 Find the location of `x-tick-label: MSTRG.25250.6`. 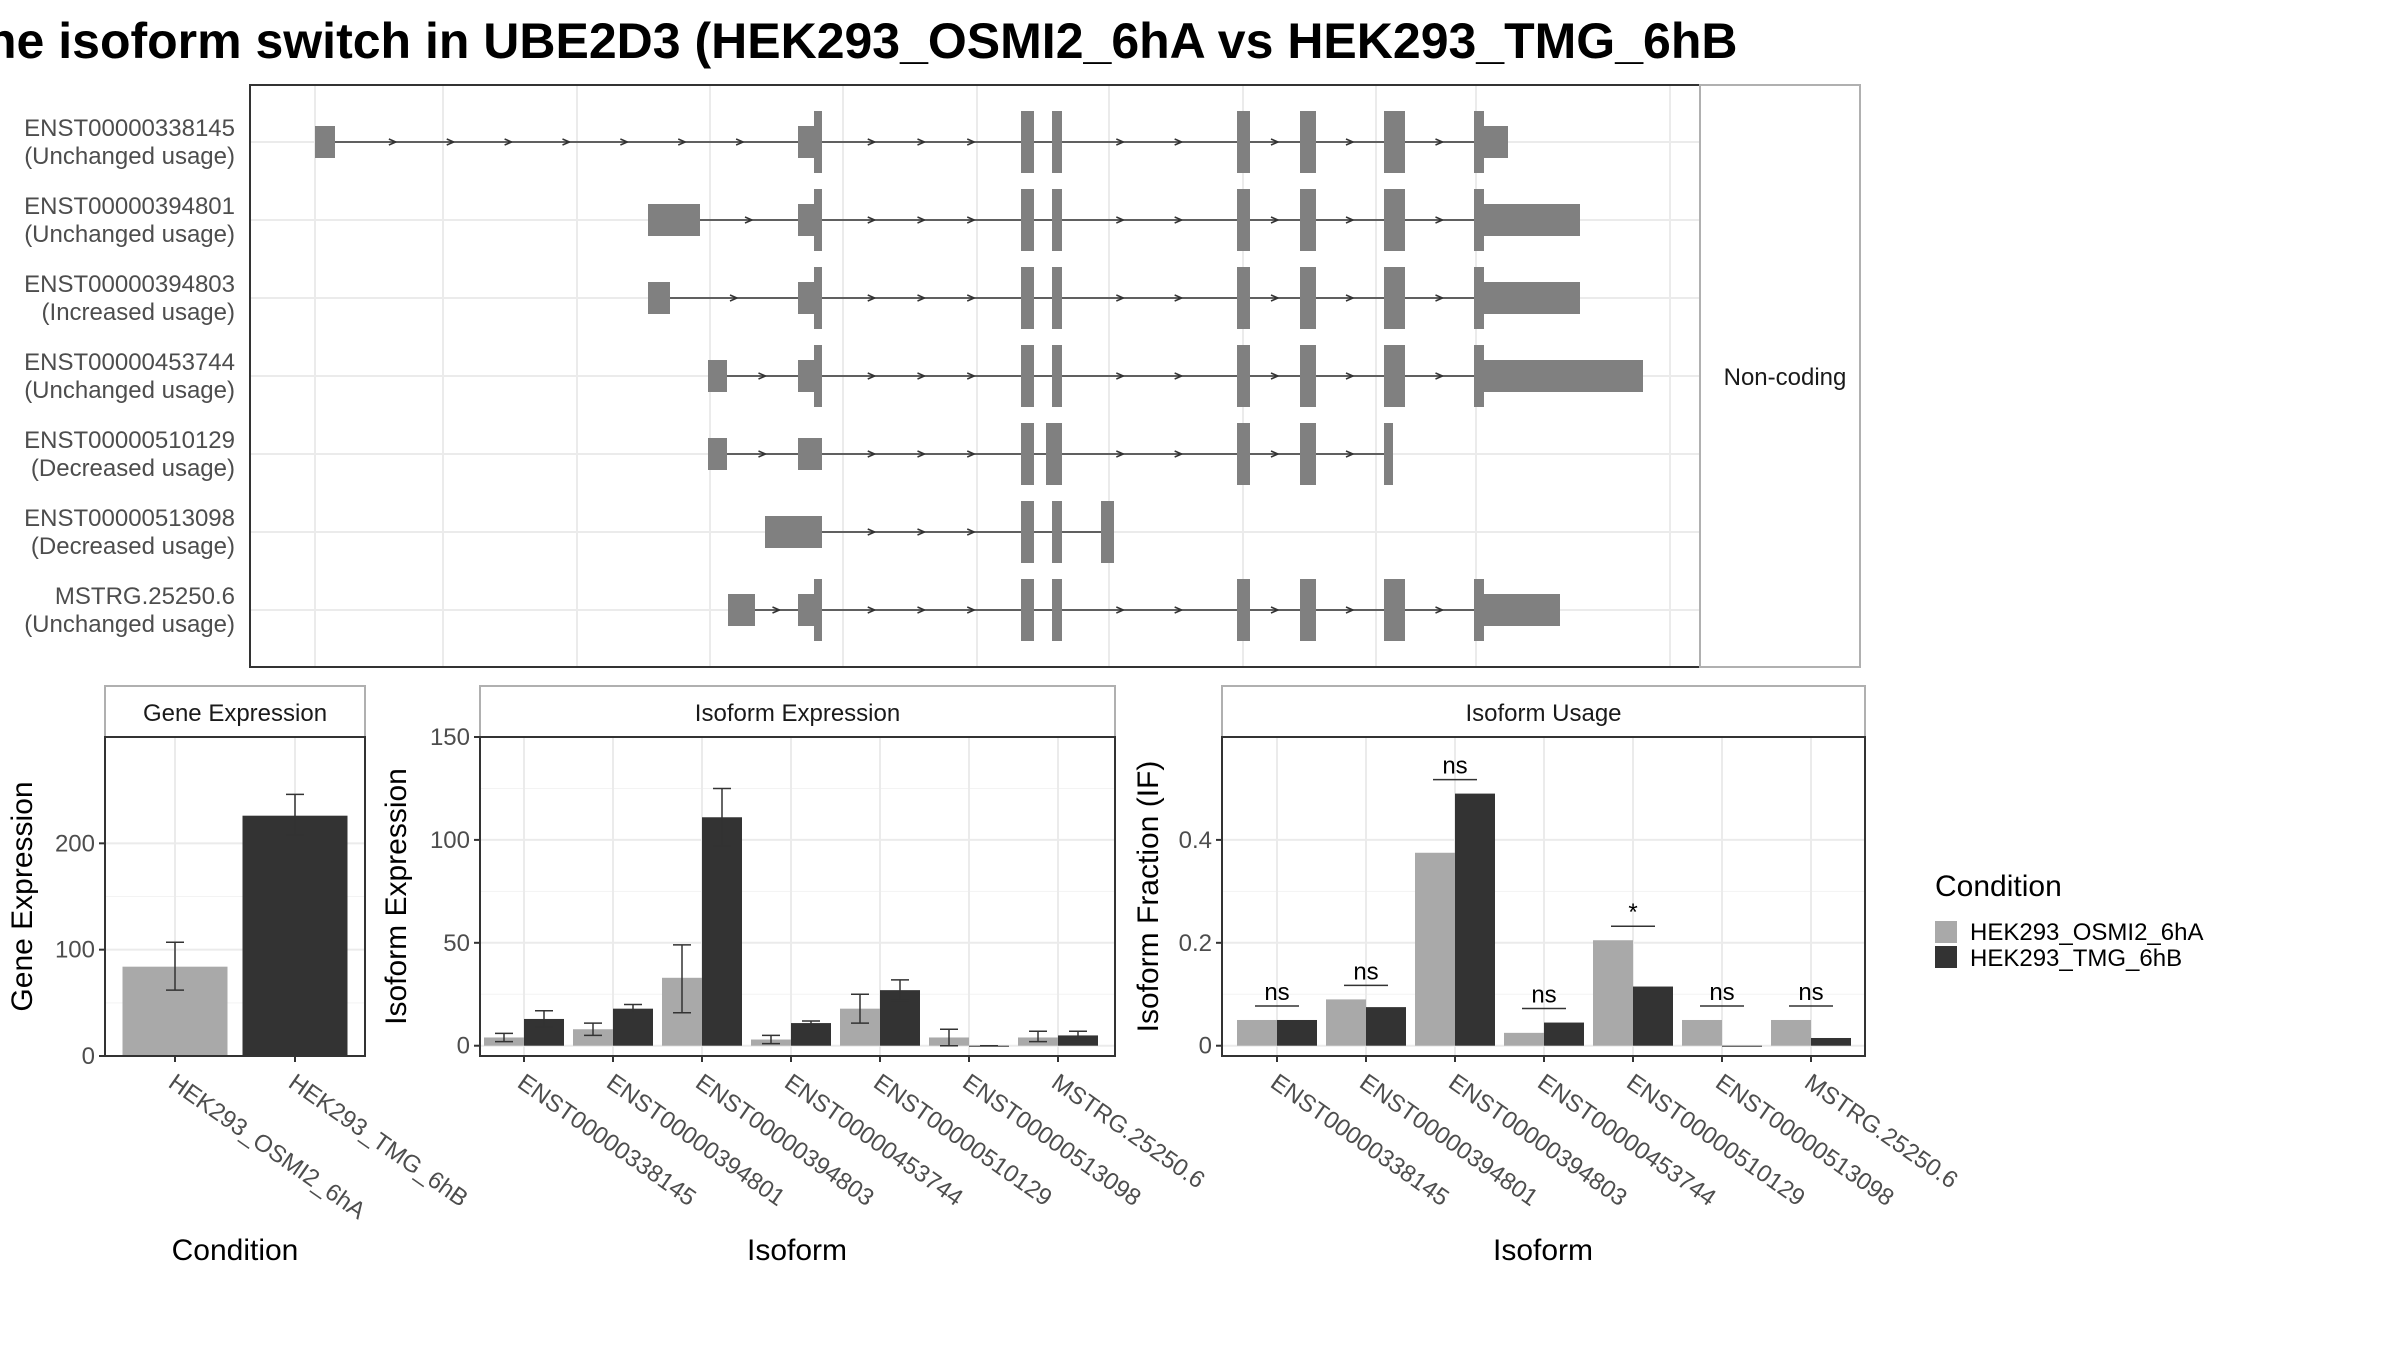

x-tick-label: MSTRG.25250.6 is located at coordinates (1881, 1131).